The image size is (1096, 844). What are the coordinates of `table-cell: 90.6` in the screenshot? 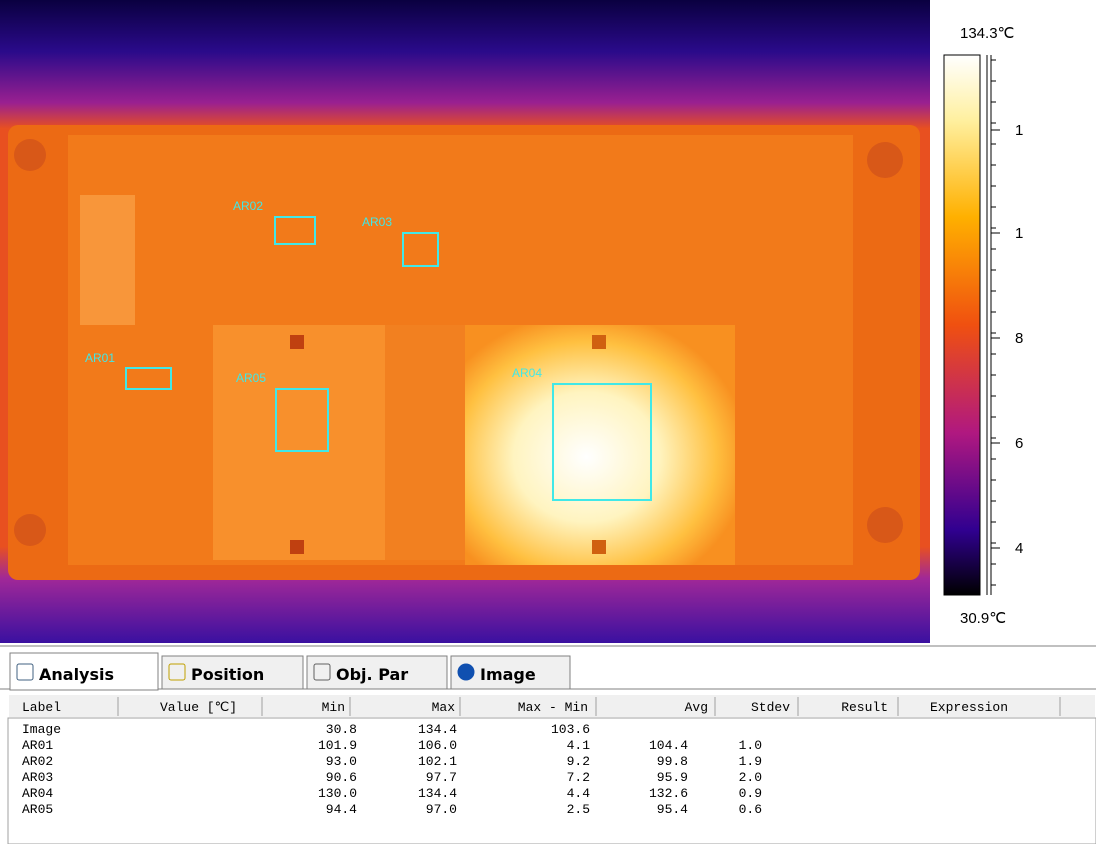 It's located at (341, 777).